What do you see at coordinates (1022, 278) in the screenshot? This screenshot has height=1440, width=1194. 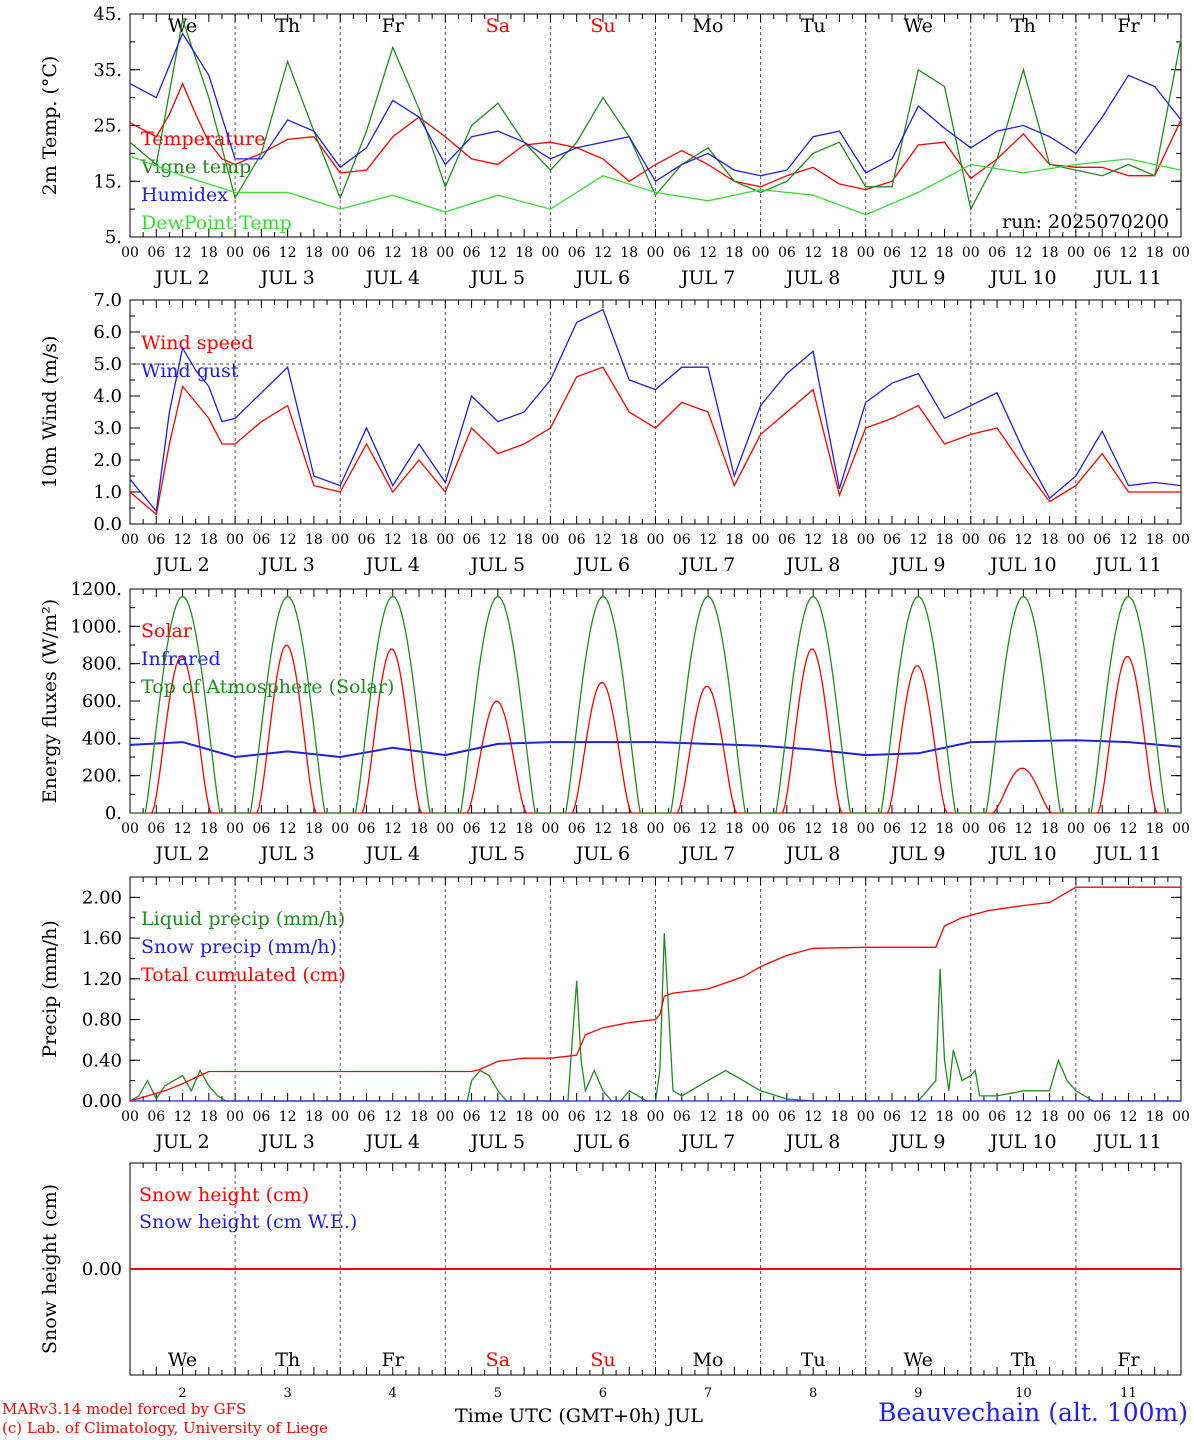 I see `temperature-date-label: JUL 10` at bounding box center [1022, 278].